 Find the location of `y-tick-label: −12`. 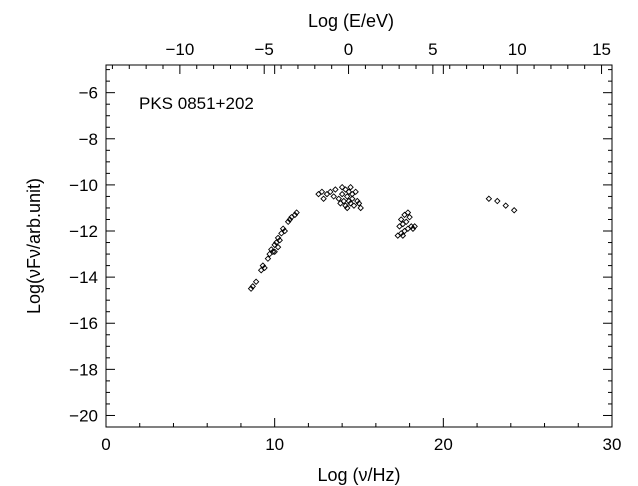

y-tick-label: −12 is located at coordinates (83, 231).